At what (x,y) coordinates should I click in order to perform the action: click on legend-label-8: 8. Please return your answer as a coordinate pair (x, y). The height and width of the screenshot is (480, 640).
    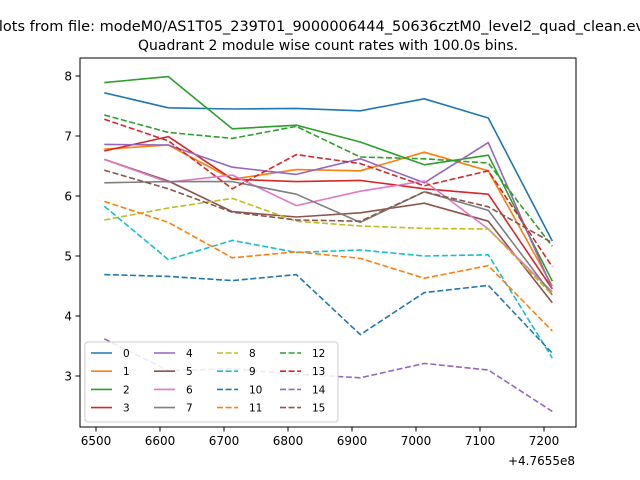
    Looking at the image, I should click on (252, 354).